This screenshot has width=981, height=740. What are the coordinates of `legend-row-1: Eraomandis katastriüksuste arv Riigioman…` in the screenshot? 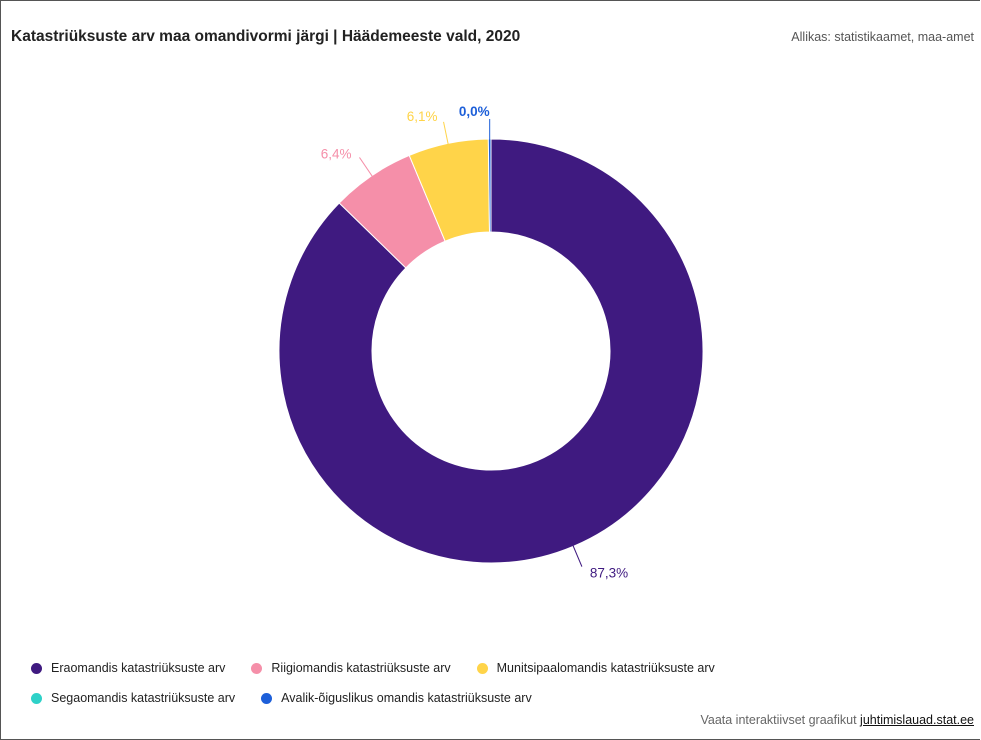 It's located at (496, 668).